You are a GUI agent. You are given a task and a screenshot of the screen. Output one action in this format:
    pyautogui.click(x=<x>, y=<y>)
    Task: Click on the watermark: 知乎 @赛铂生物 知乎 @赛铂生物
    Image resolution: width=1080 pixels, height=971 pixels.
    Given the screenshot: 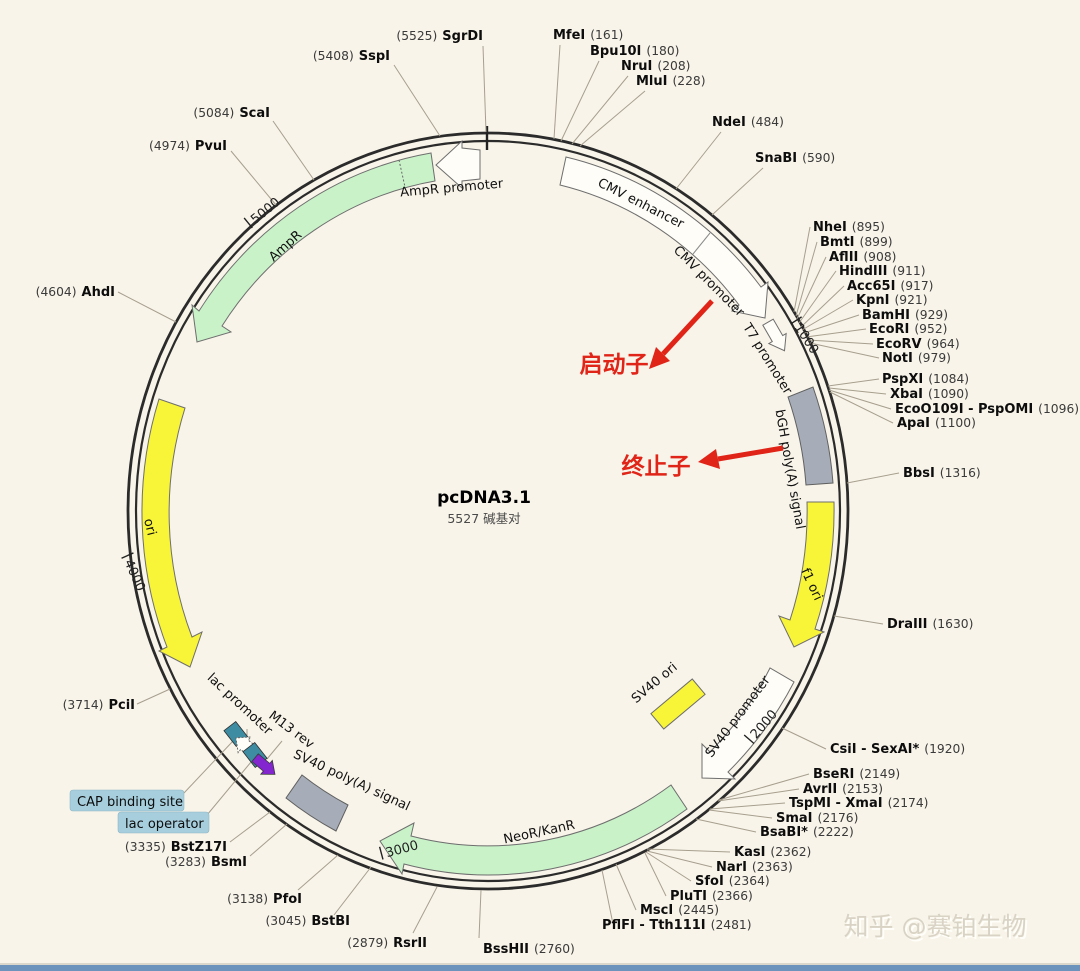 What is the action you would take?
    pyautogui.click(x=936, y=927)
    